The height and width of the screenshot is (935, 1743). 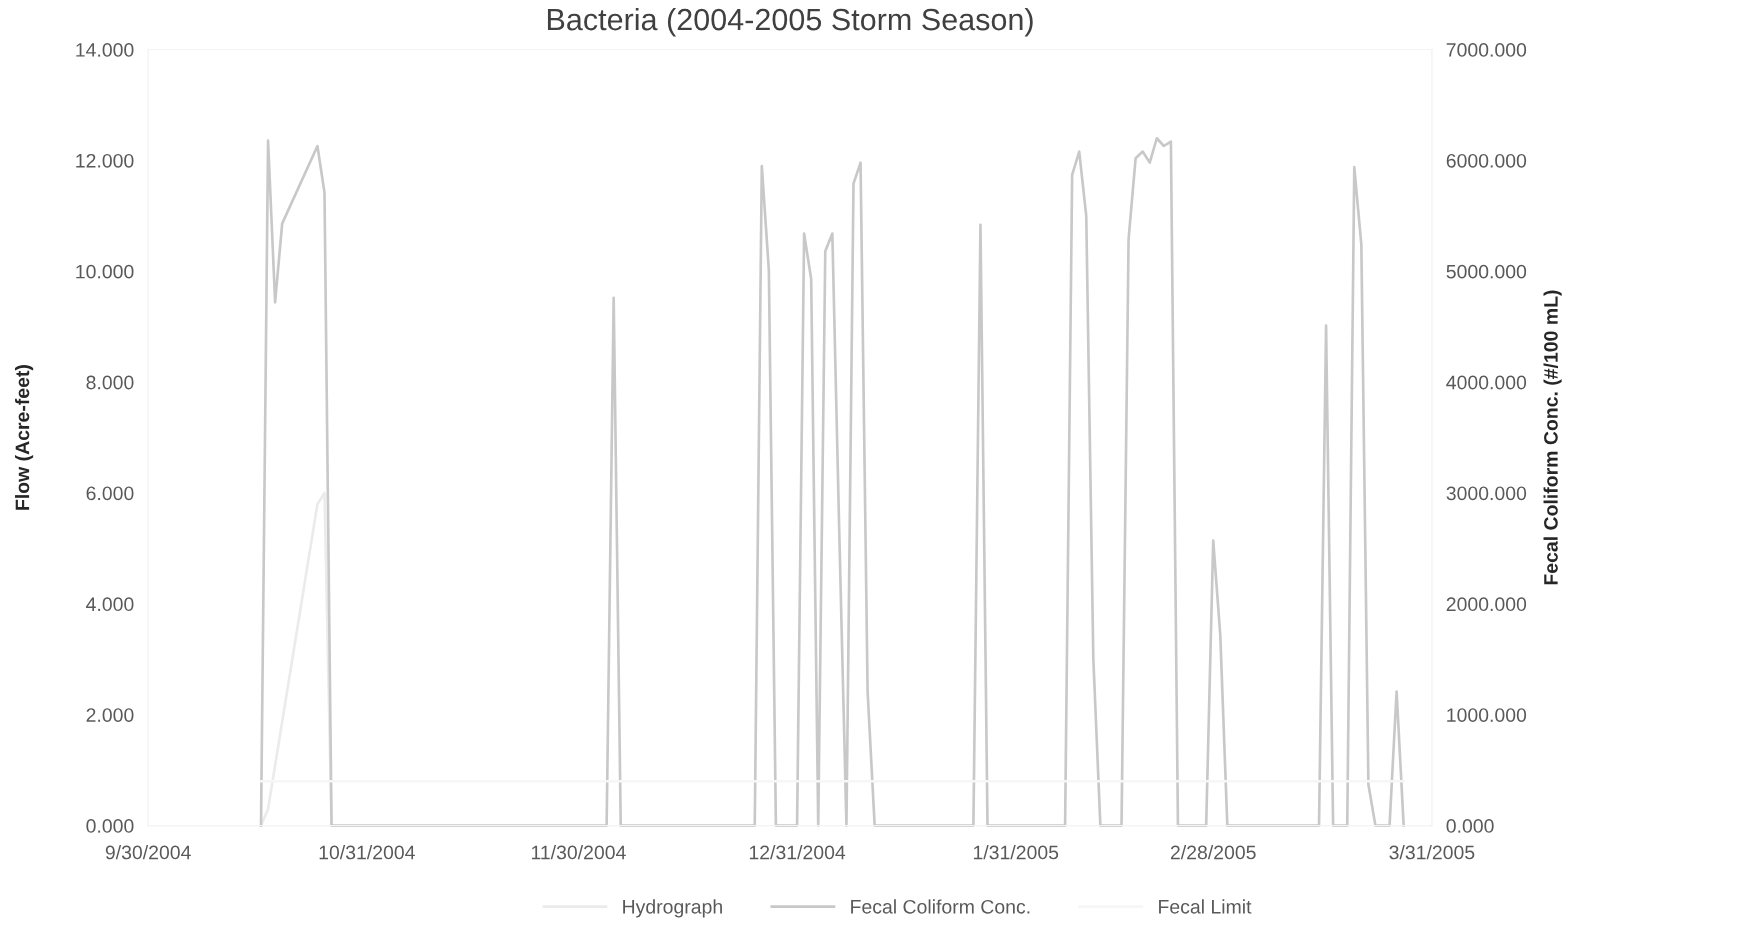 I want to click on y-tick-label: 14.000, so click(x=105, y=50).